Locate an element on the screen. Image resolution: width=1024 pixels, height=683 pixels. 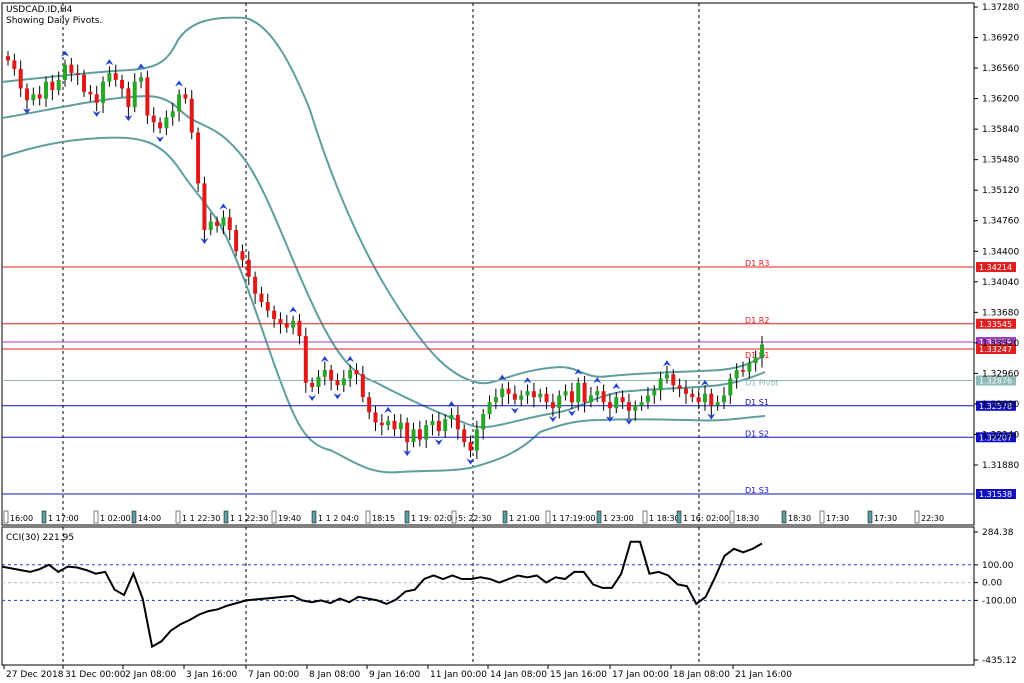
price-tick-label: 1.32960 is located at coordinates (1000, 374).